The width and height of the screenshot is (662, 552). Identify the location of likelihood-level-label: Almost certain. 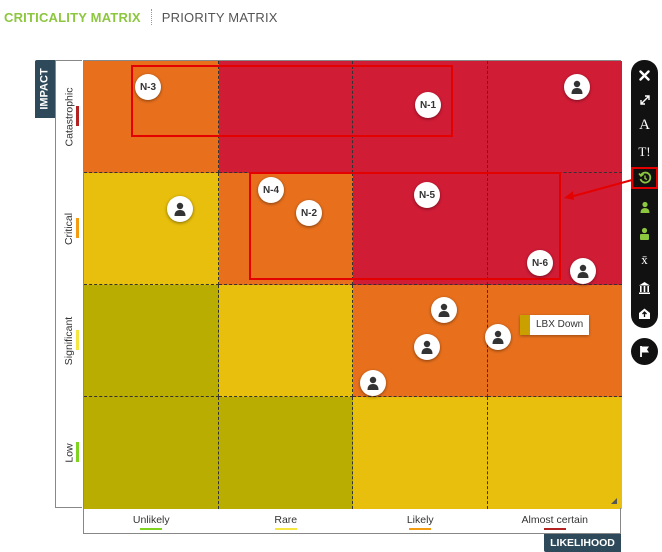
(555, 520).